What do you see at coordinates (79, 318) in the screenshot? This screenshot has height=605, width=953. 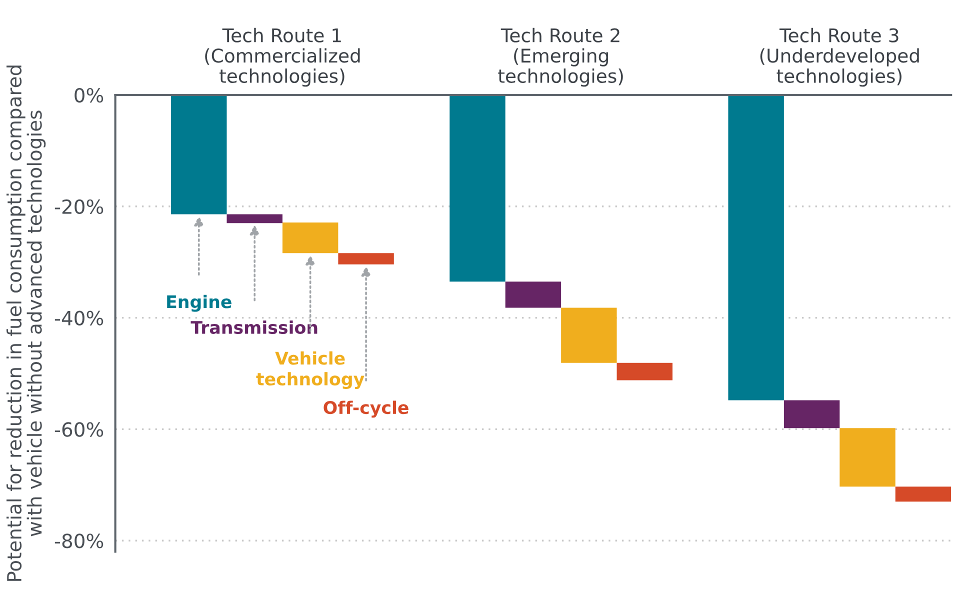 I see `y-tick-label: -40%` at bounding box center [79, 318].